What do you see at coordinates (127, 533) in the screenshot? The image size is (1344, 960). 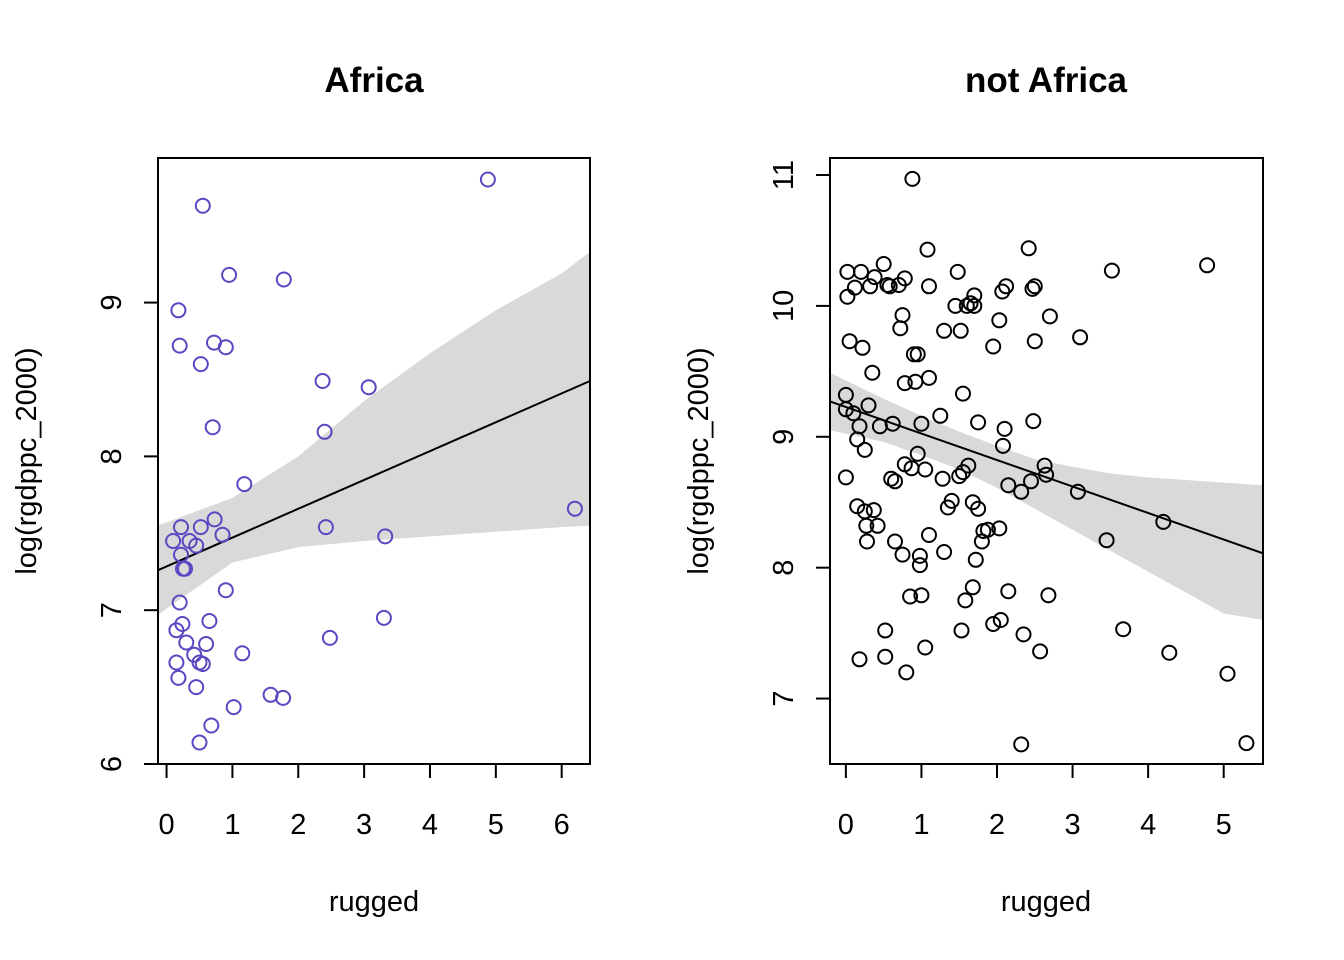 I see `y-axis: 6 7 8 9` at bounding box center [127, 533].